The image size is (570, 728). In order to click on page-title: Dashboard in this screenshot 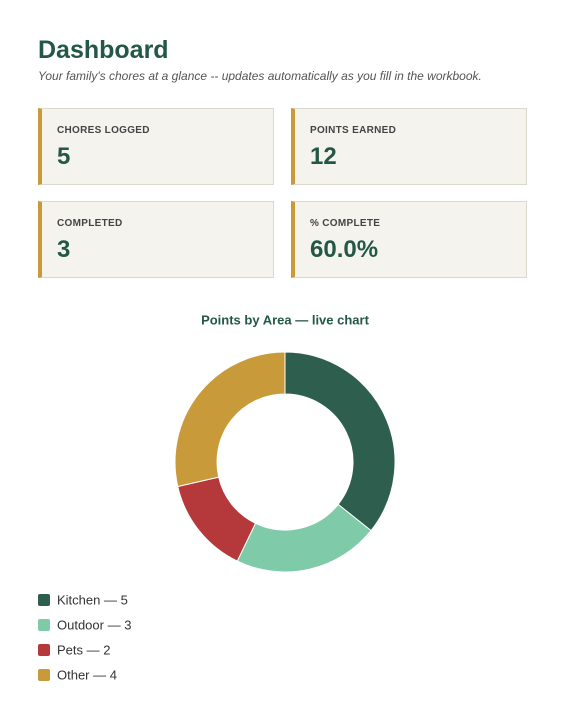, I will do `click(103, 50)`.